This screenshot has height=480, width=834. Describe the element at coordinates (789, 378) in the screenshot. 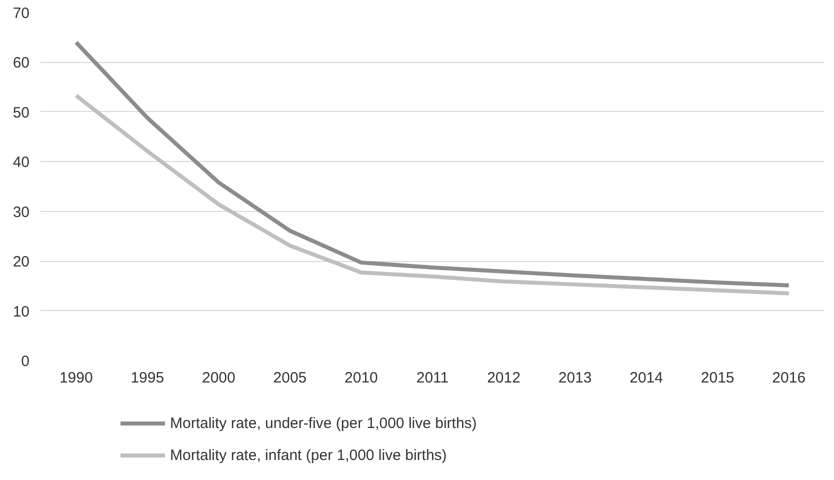

I see `x-tick-label: 2016` at that location.